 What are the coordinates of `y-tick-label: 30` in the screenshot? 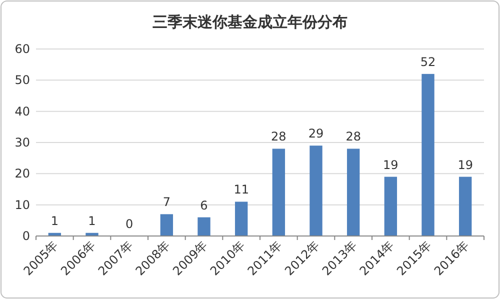 It's located at (22, 143).